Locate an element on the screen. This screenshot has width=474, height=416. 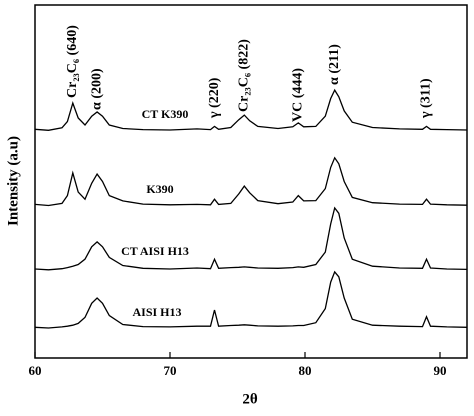
x-tick-label: 90 is located at coordinates (440, 370).